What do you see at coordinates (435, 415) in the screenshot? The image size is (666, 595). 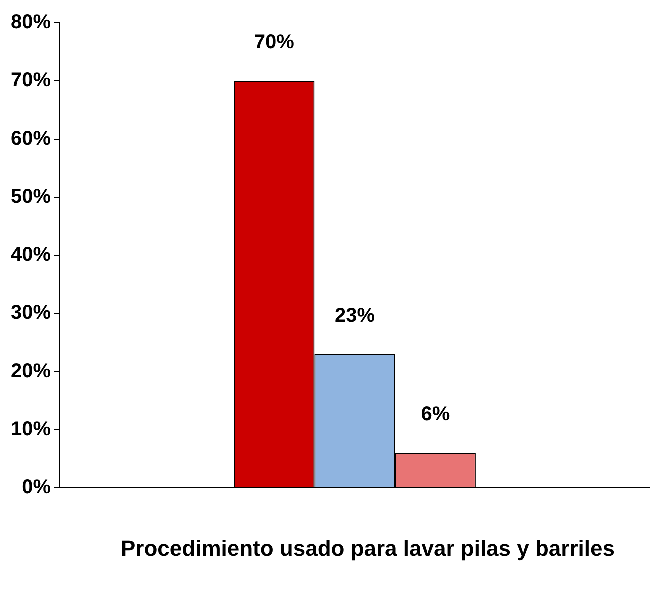 I see `data-label: 6%` at bounding box center [435, 415].